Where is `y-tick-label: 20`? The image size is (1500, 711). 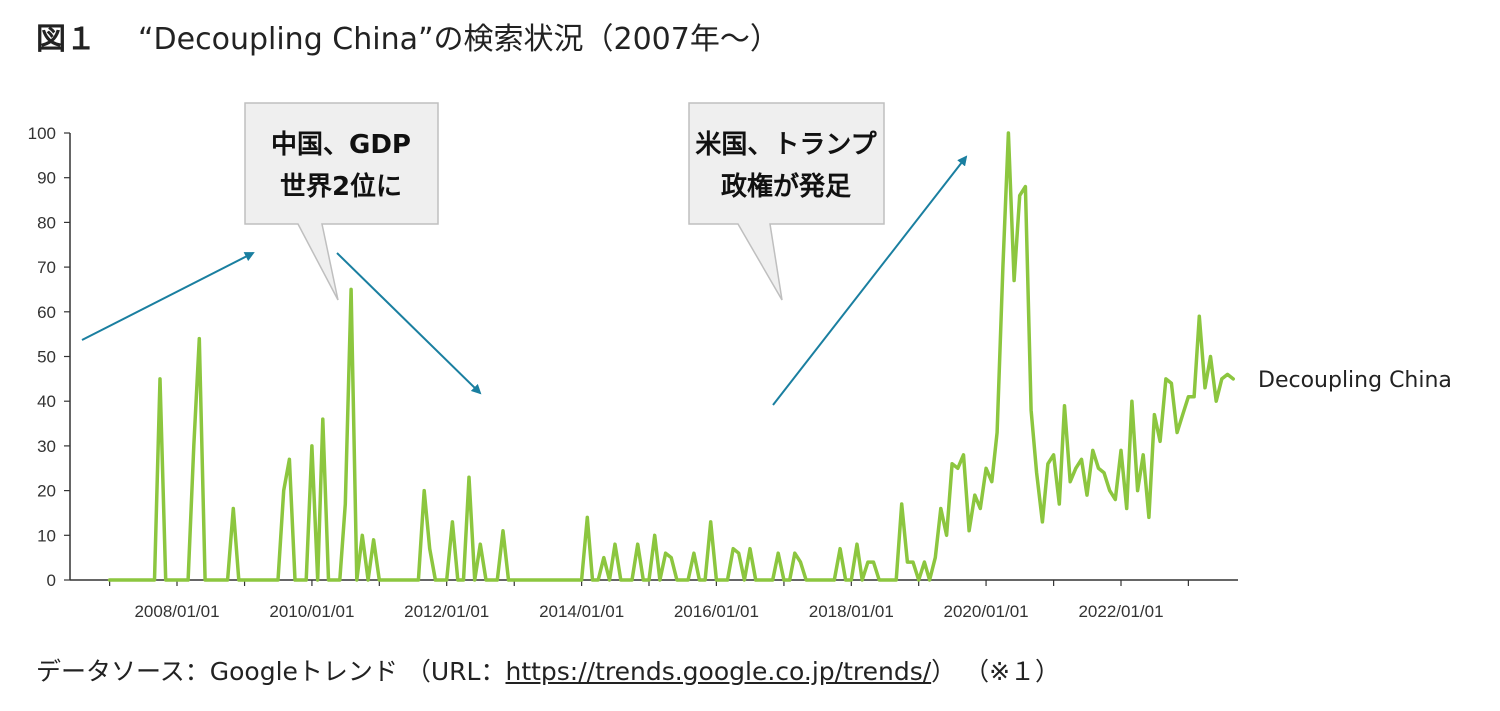 y-tick-label: 20 is located at coordinates (46, 491).